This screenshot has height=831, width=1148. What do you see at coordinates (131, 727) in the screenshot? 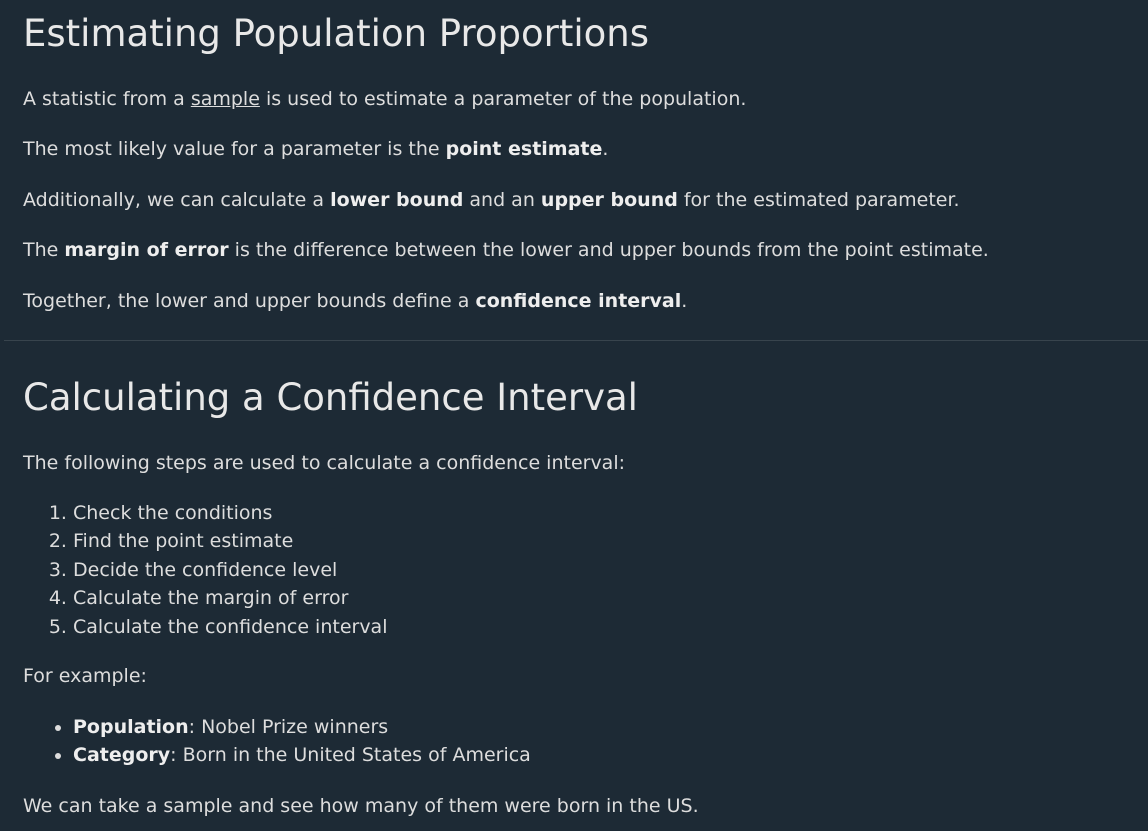
I see `bold-term: Population` at bounding box center [131, 727].